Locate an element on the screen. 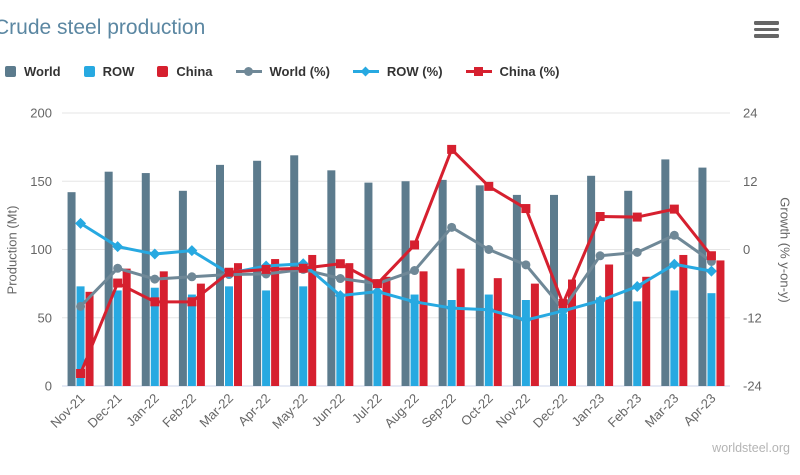 The image size is (800, 475). legend-item-world: World is located at coordinates (33, 71).